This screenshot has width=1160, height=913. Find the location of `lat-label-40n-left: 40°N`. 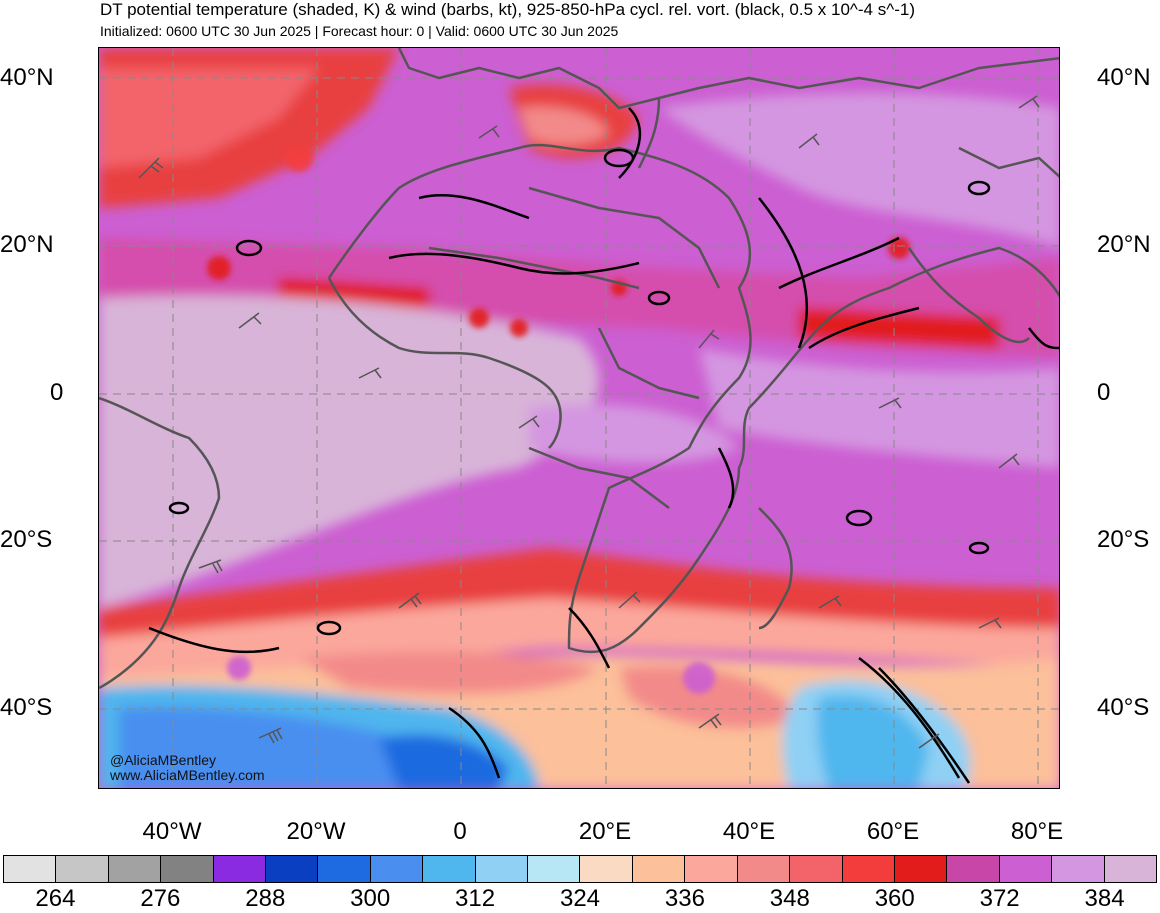

lat-label-40n-left: 40°N is located at coordinates (27, 77).